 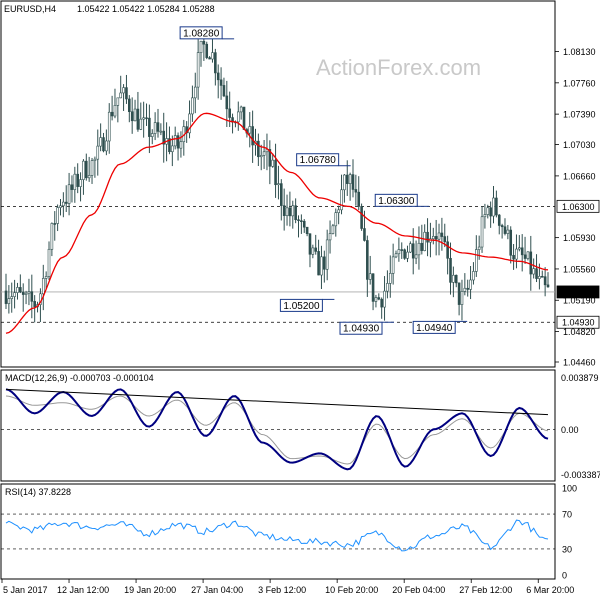 I want to click on price-axis-tick: 1.07030, so click(x=579, y=145).